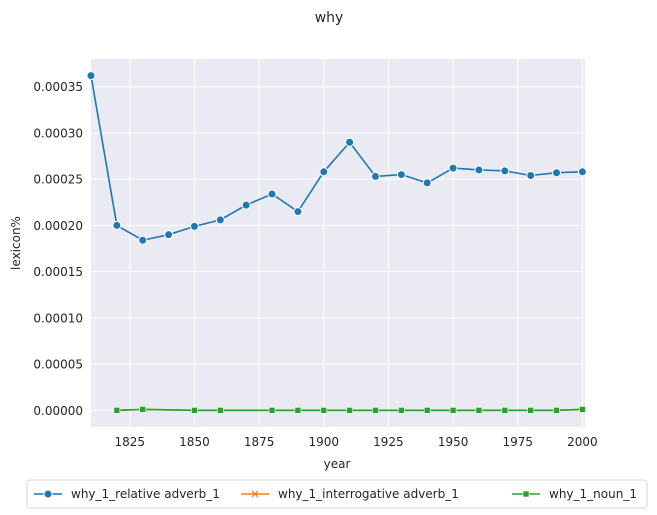  I want to click on legend-entry: why_1_noun_1, so click(574, 494).